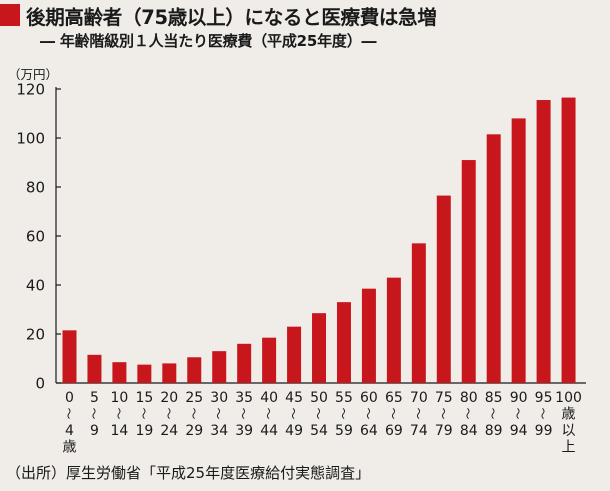  I want to click on x-tick-label: 25, so click(194, 398).